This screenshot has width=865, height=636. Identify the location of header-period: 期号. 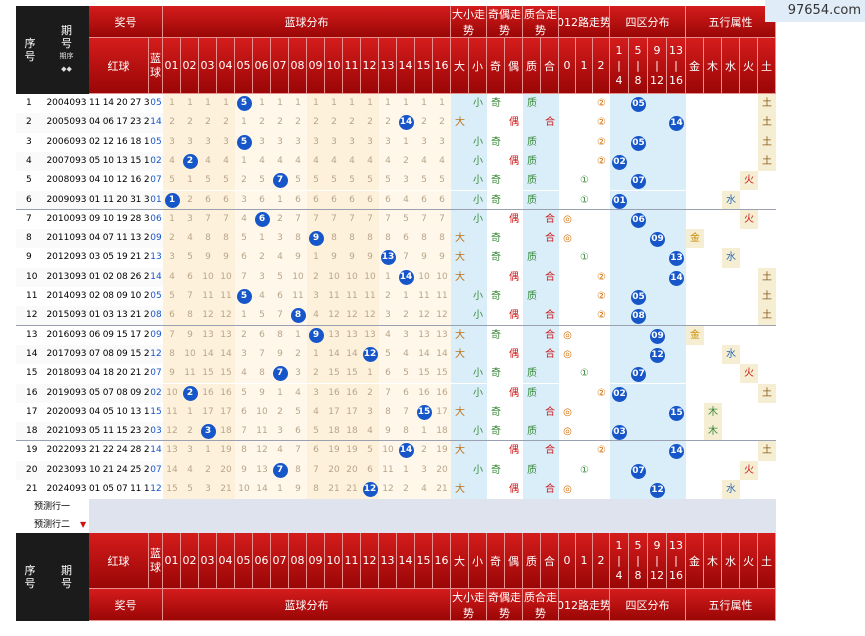
(66, 577).